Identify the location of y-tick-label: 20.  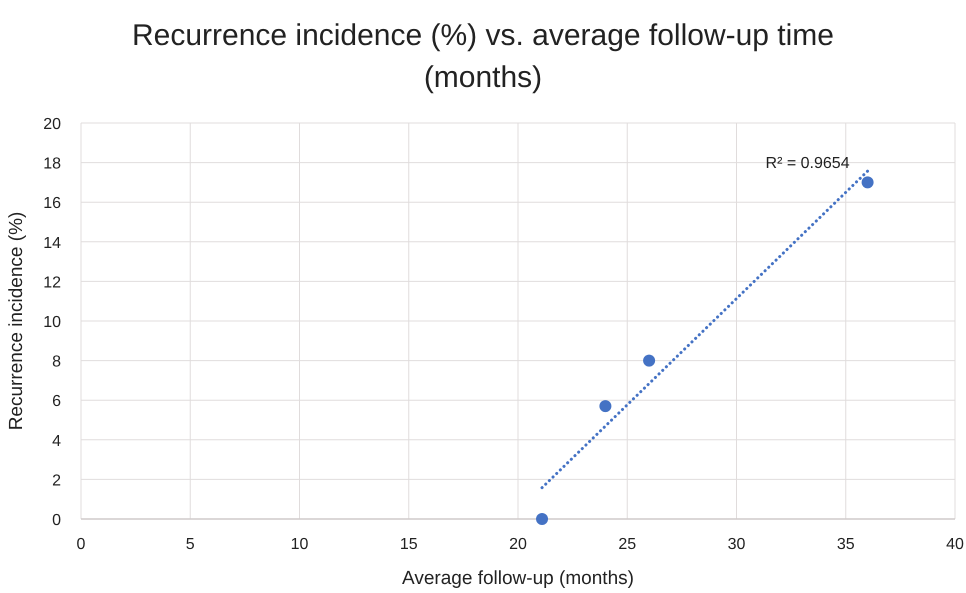
(52, 124).